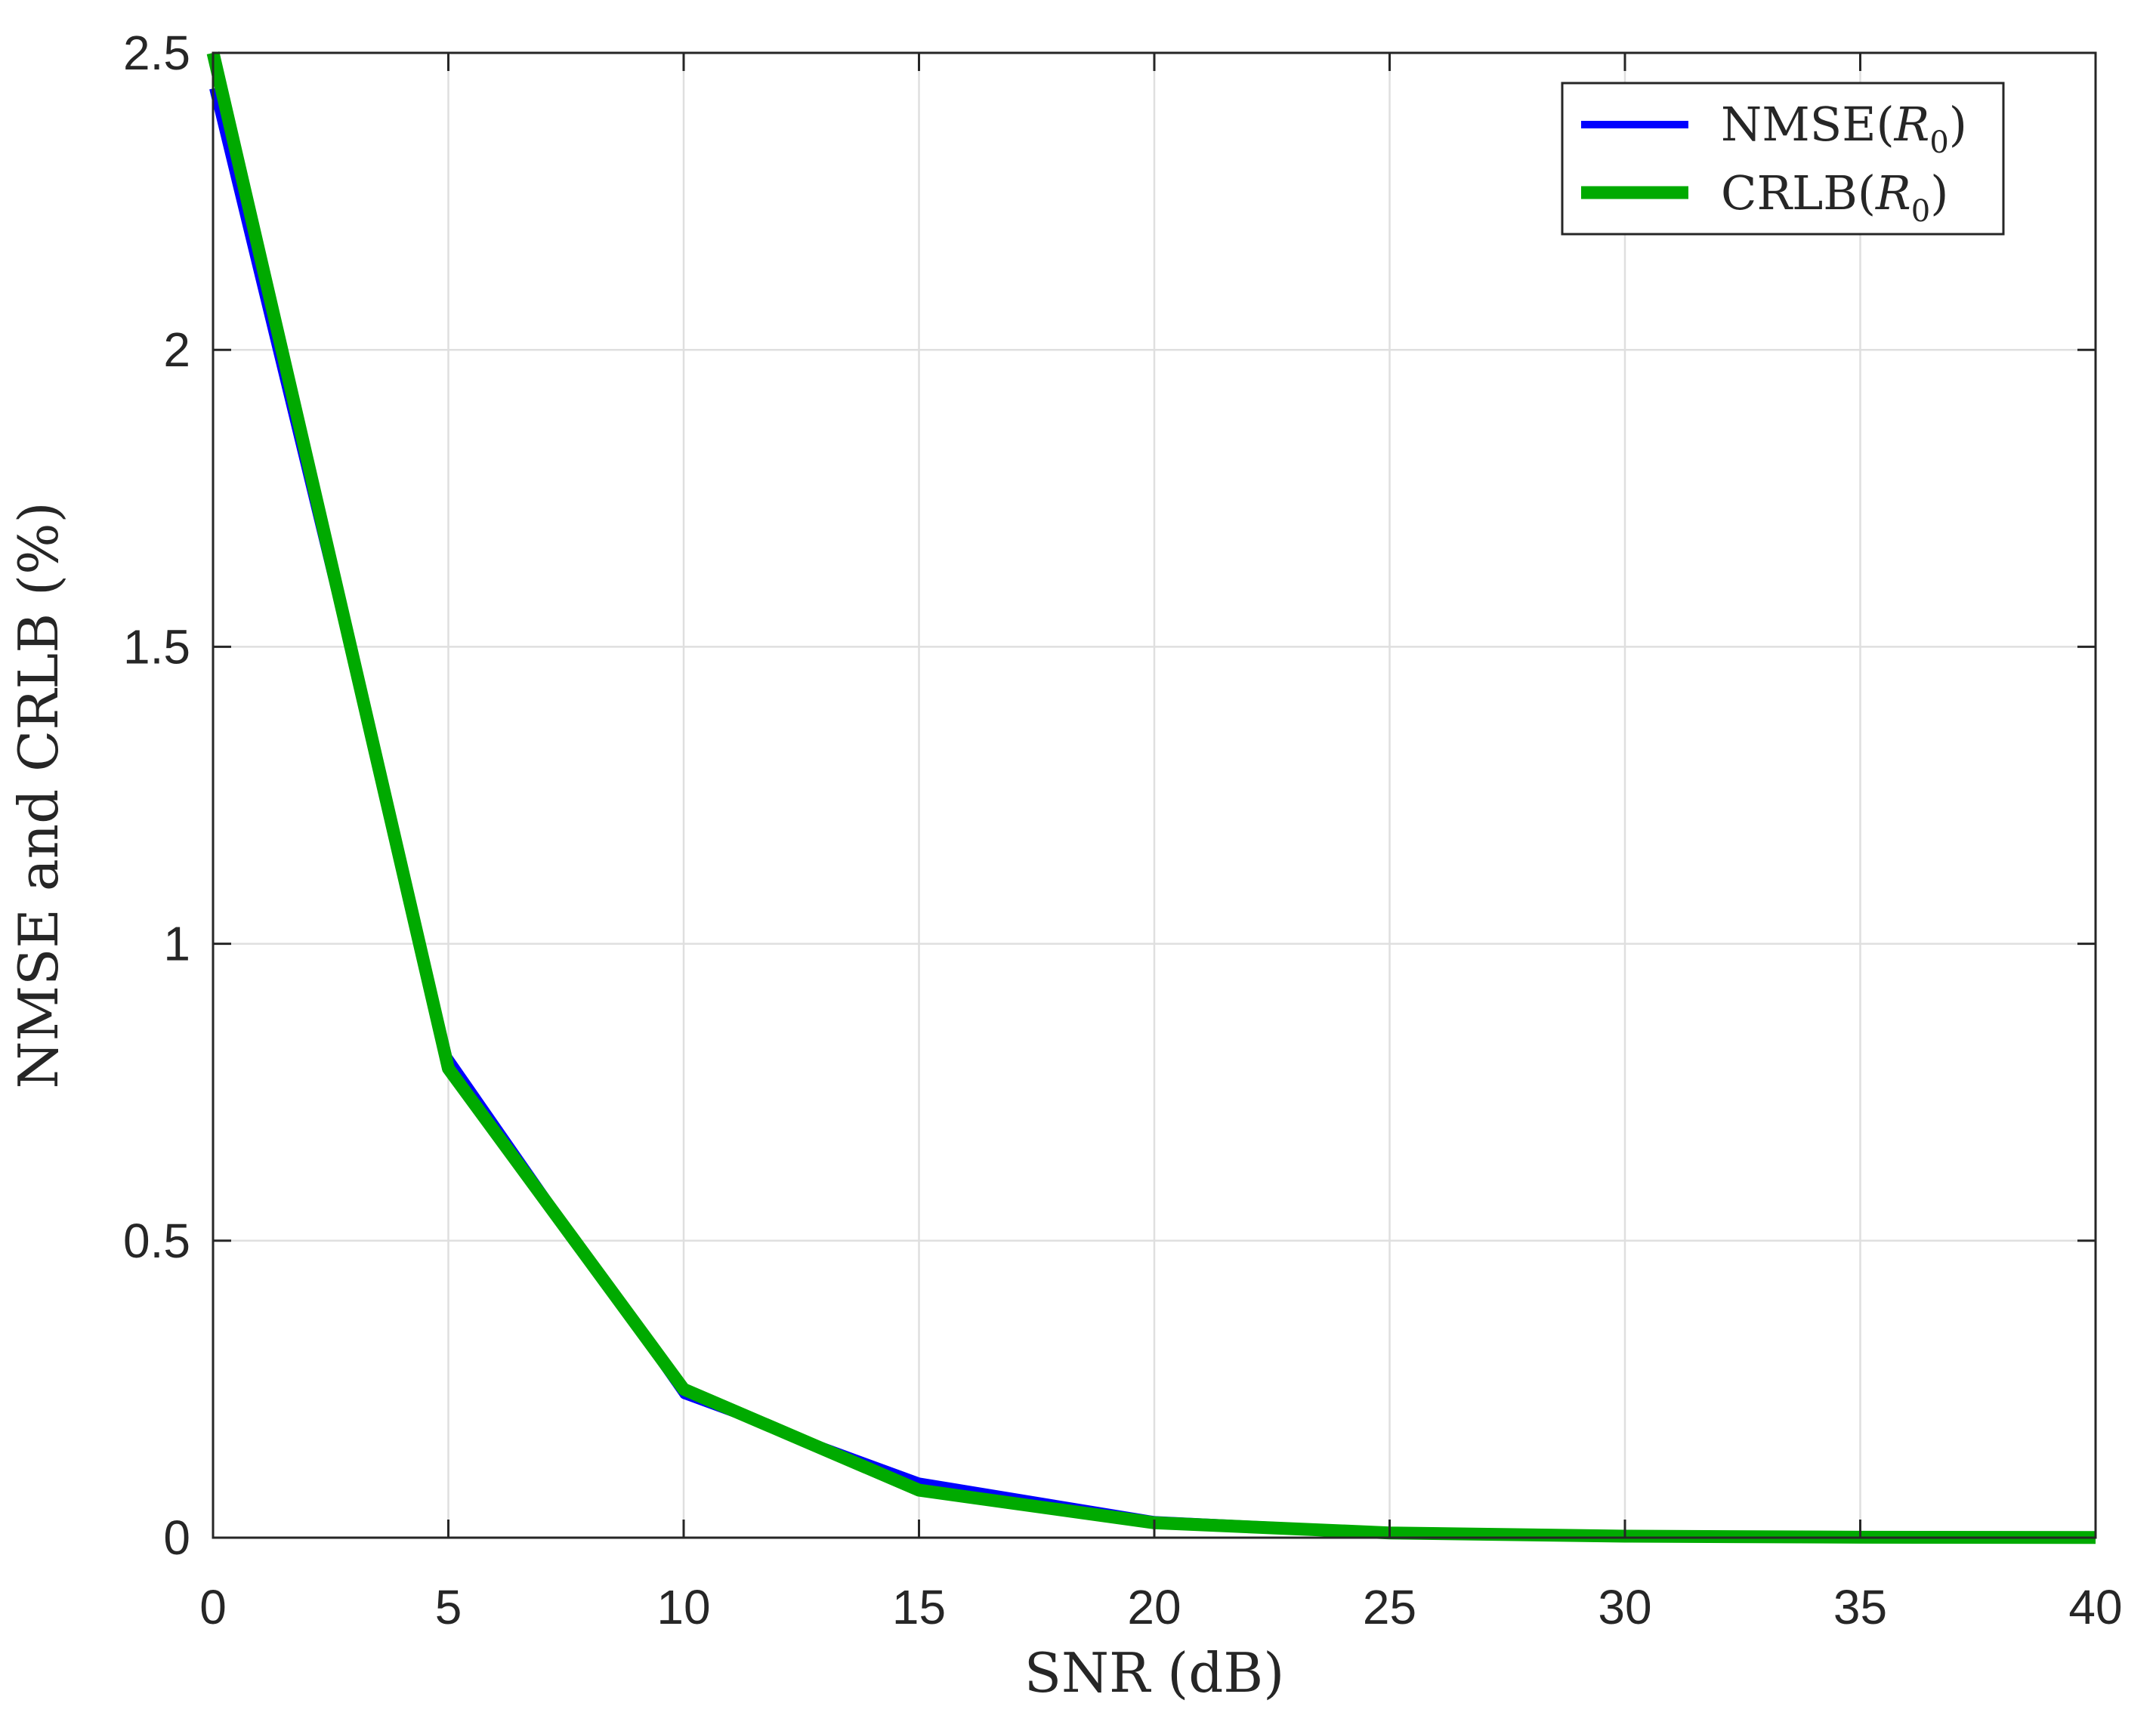 This screenshot has height=1728, width=2156. What do you see at coordinates (1624, 1607) in the screenshot?
I see `x-tick-label: 30` at bounding box center [1624, 1607].